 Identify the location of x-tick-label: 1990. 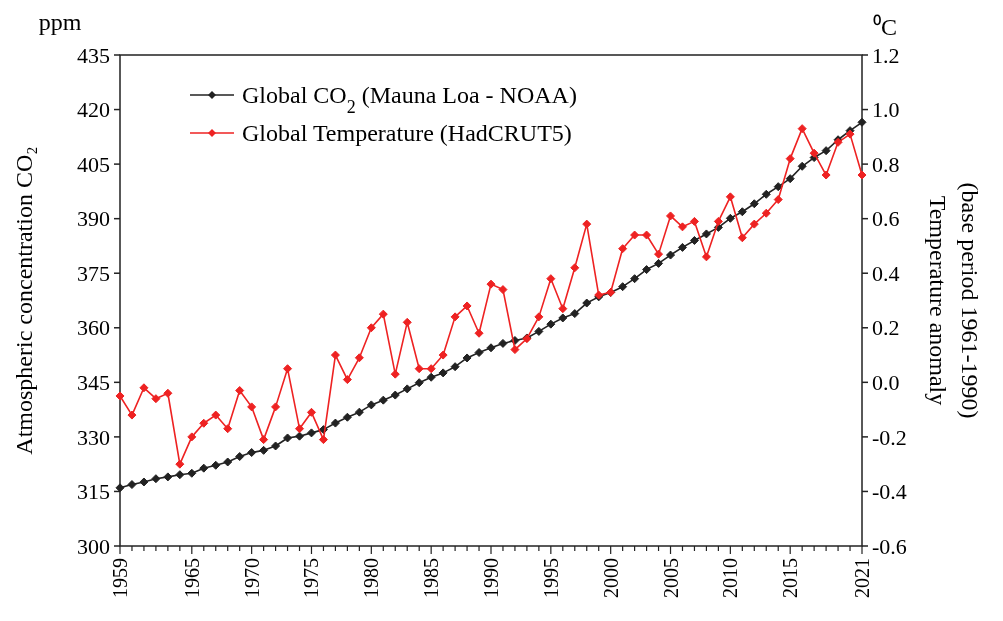
(491, 578).